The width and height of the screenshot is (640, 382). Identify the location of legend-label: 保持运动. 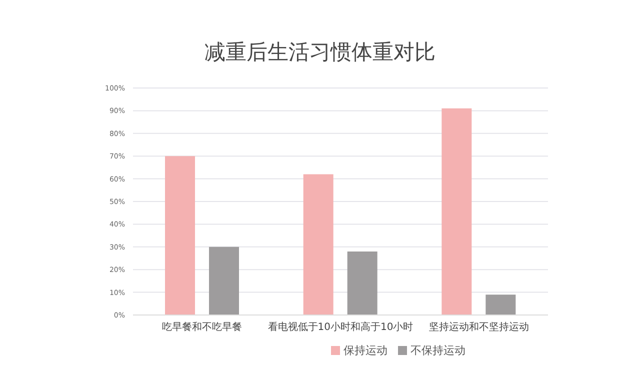
(366, 350).